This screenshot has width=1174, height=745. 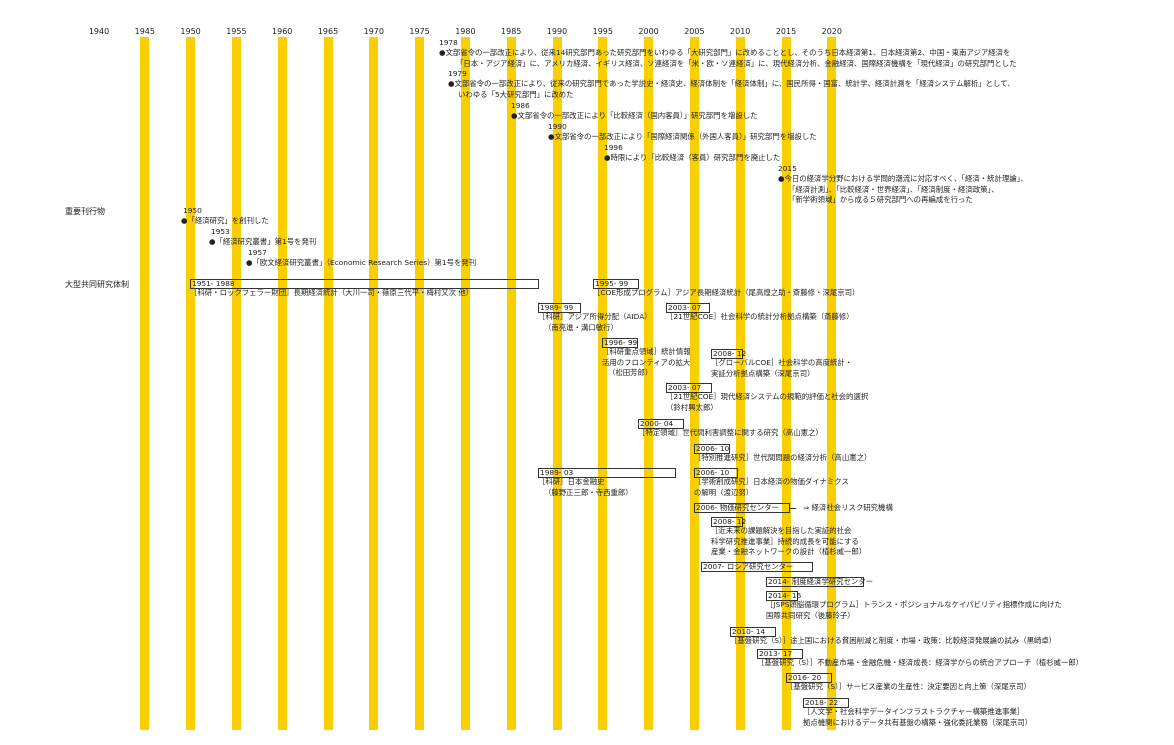 I want to click on year-label: 1980, so click(x=465, y=31).